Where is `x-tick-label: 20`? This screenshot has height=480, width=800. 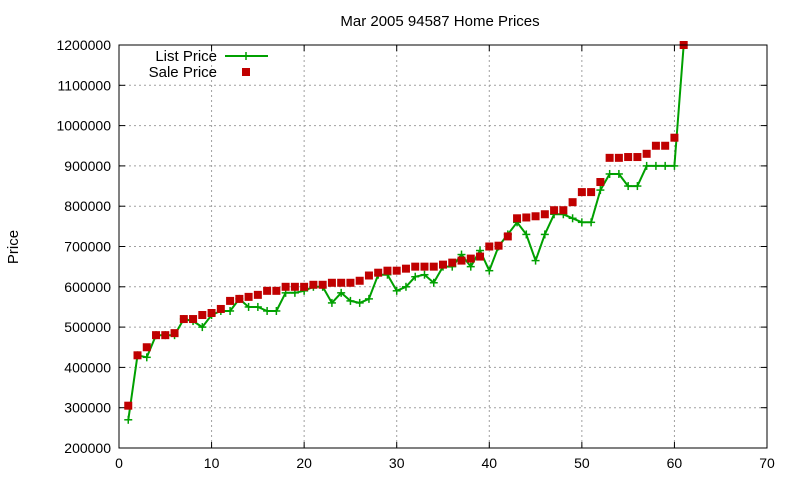
x-tick-label: 20 is located at coordinates (304, 463).